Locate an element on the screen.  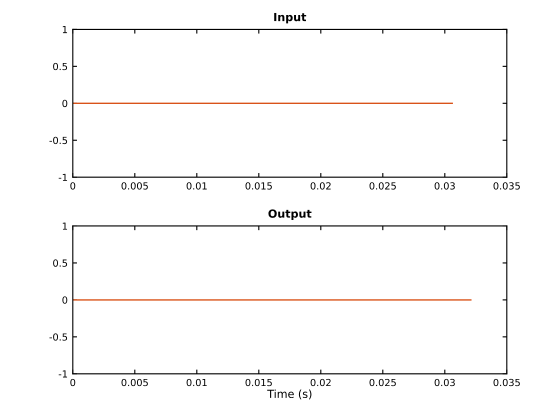
chart-title: Output is located at coordinates (290, 214).